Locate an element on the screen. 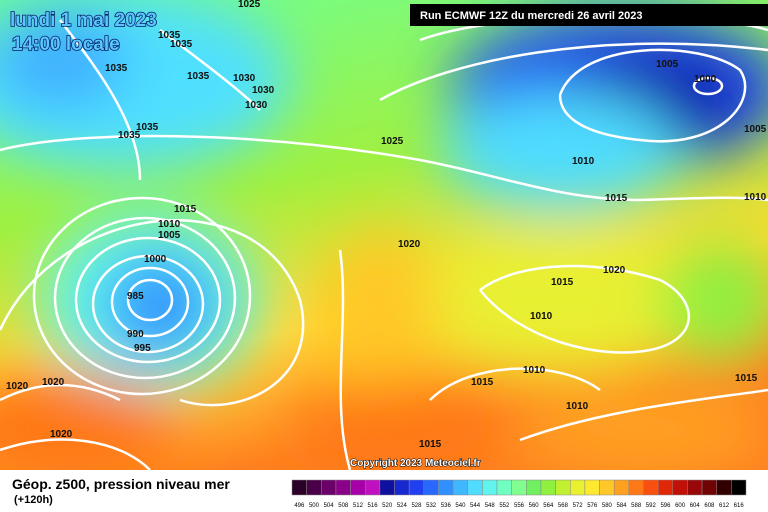 This screenshot has width=768, height=512. run-text: Run ECMWF 12Z du mercredi 26 avril 2023 is located at coordinates (531, 16).